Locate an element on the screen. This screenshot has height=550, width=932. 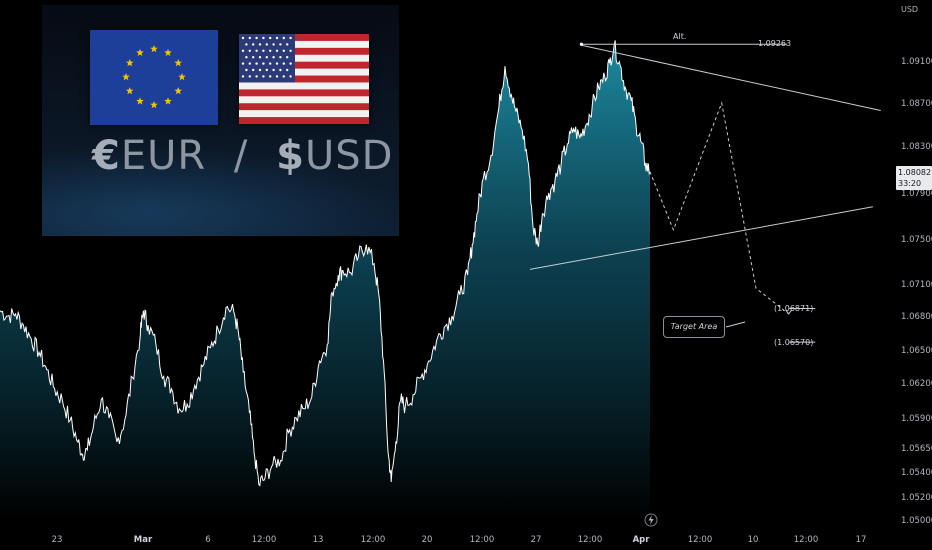
lightning-glyph is located at coordinates (651, 520).